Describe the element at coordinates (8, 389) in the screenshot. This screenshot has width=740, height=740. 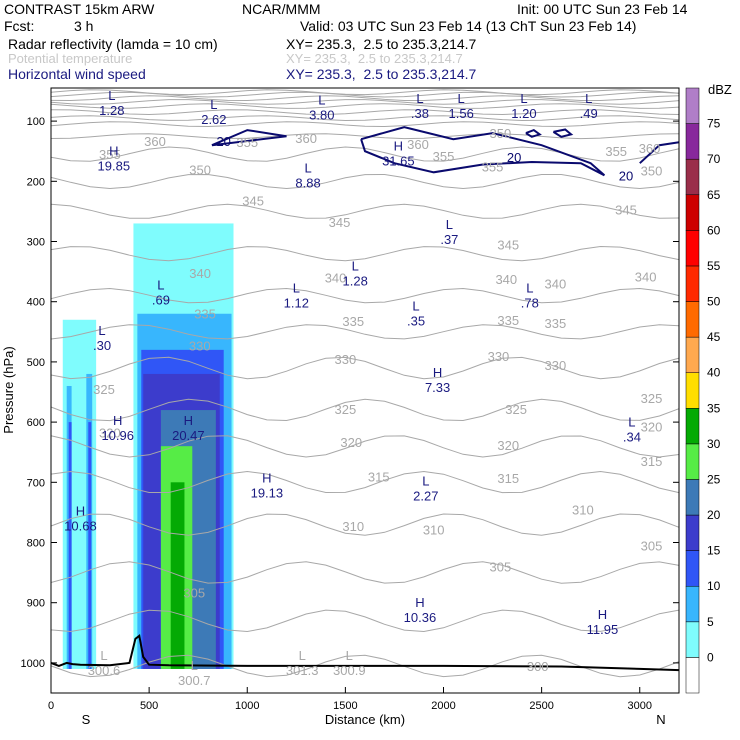
I see `y-axis-label: Pressure (hPa)` at that location.